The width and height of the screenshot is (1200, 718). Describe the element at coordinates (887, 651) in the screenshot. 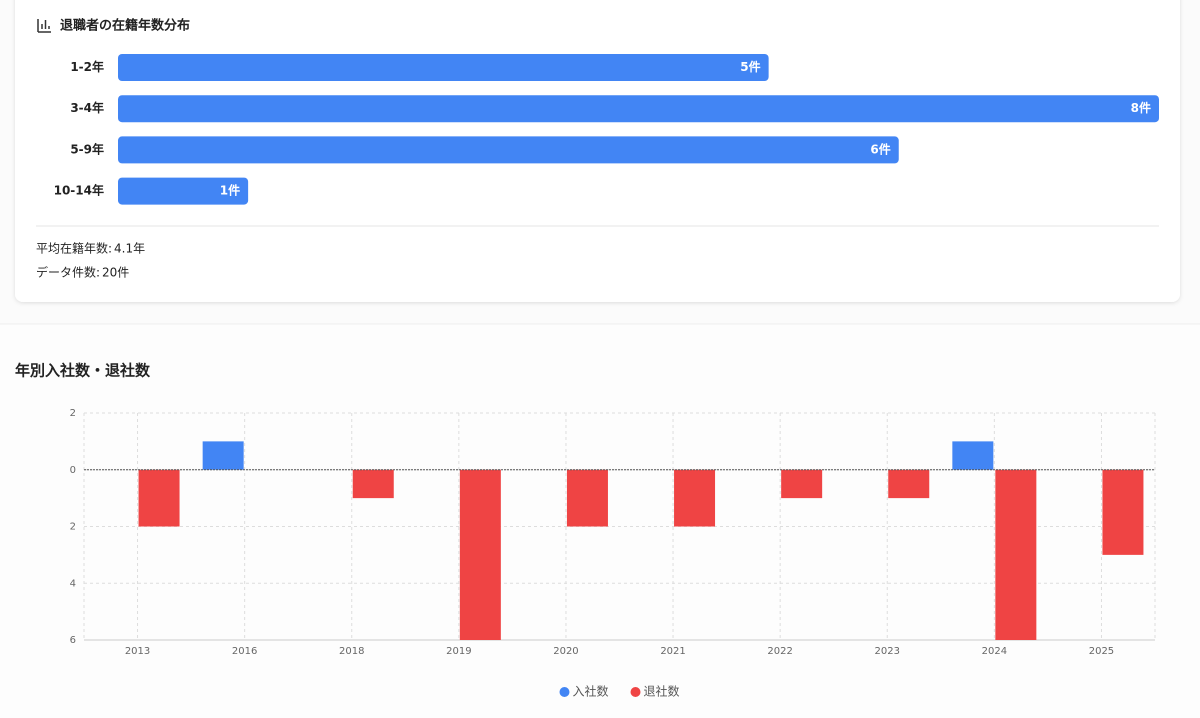

I see `x-tick-label: 2023` at that location.